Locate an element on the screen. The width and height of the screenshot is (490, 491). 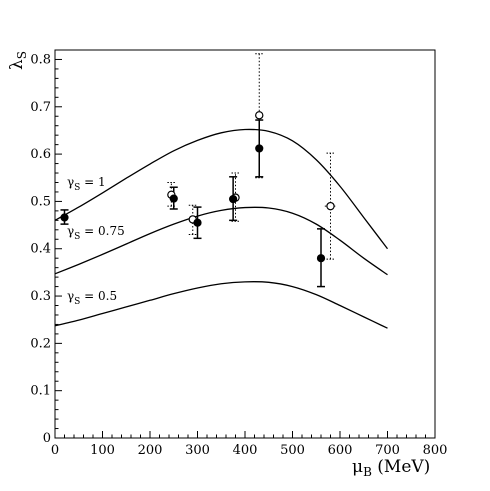
x-tick-label: 700 is located at coordinates (387, 450).